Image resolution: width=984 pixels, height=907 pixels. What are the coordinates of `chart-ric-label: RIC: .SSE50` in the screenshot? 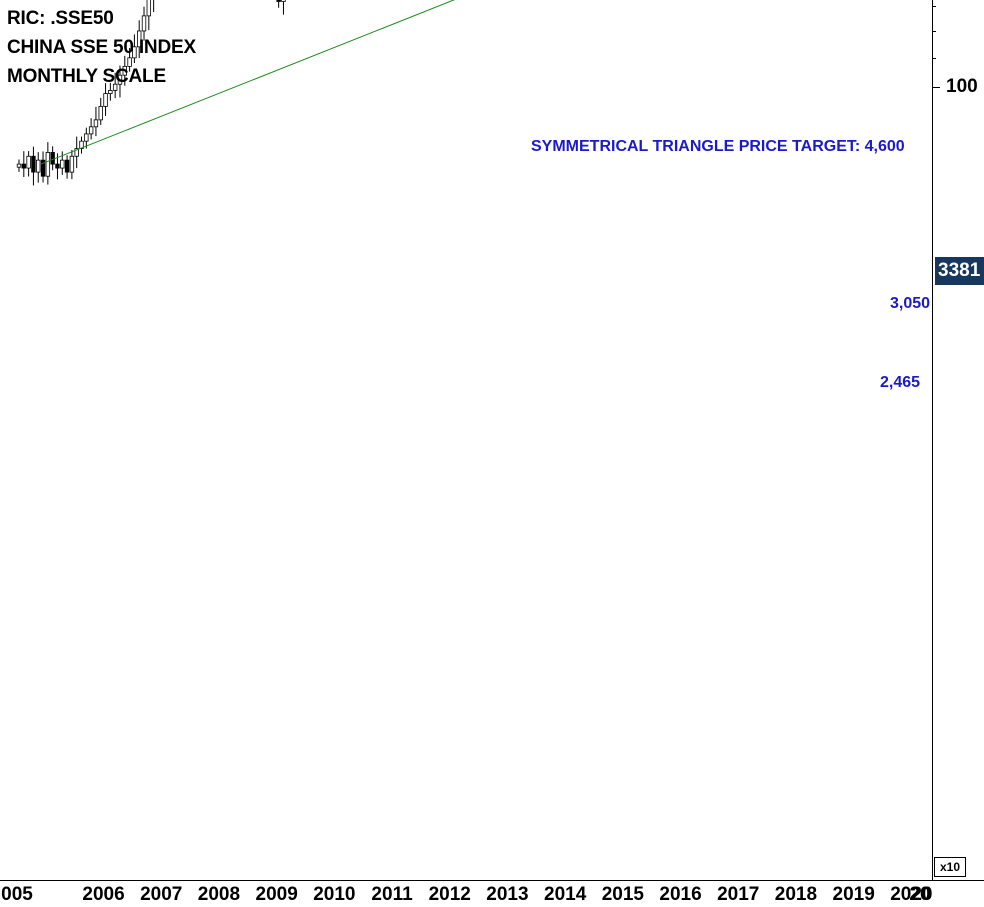 It's located at (60, 18).